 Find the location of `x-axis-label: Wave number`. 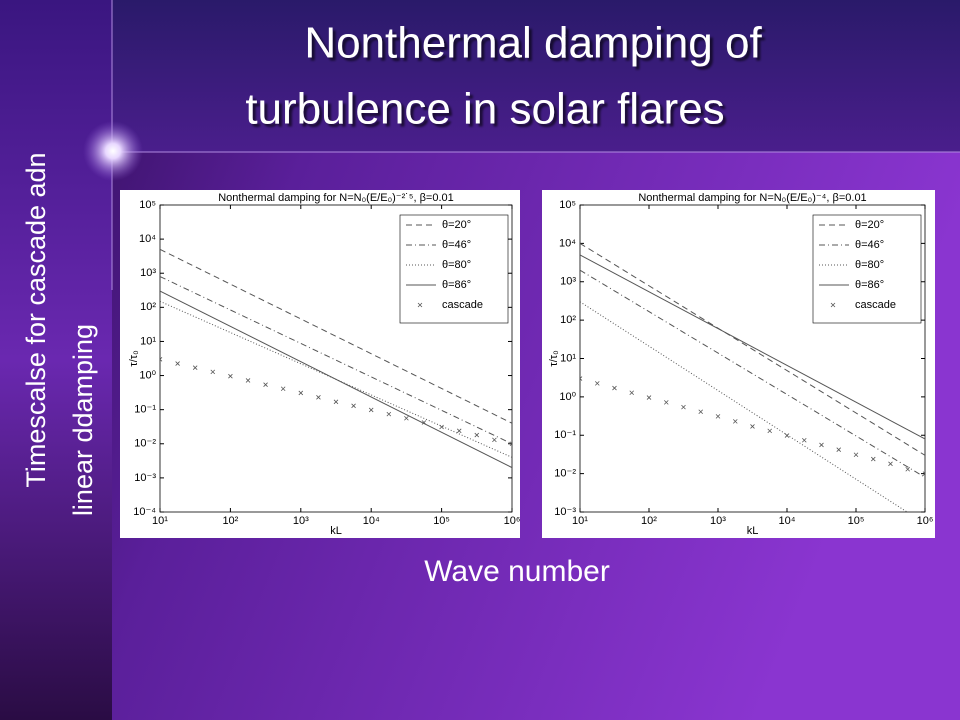

x-axis-label: Wave number is located at coordinates (517, 571).